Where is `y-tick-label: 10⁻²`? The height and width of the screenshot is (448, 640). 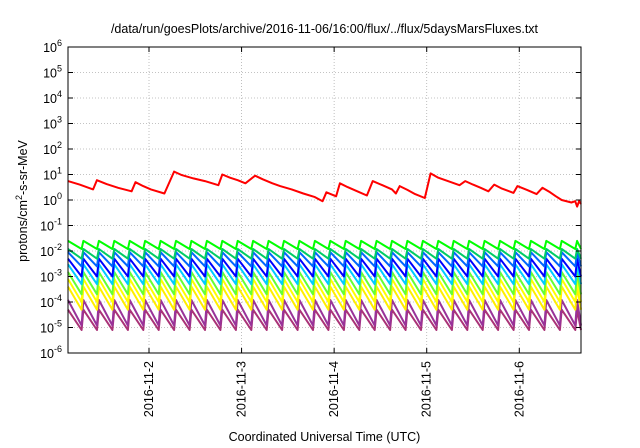 y-tick-label: 10⁻² is located at coordinates (51, 250).